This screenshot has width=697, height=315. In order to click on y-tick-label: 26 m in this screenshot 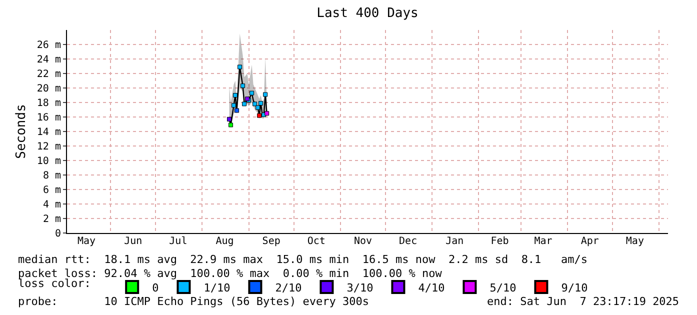, I will do `click(48, 45)`.